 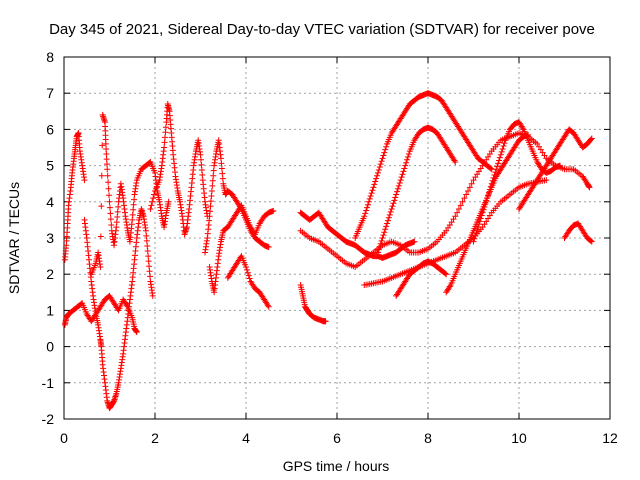 I want to click on series-s17, so click(x=516, y=182).